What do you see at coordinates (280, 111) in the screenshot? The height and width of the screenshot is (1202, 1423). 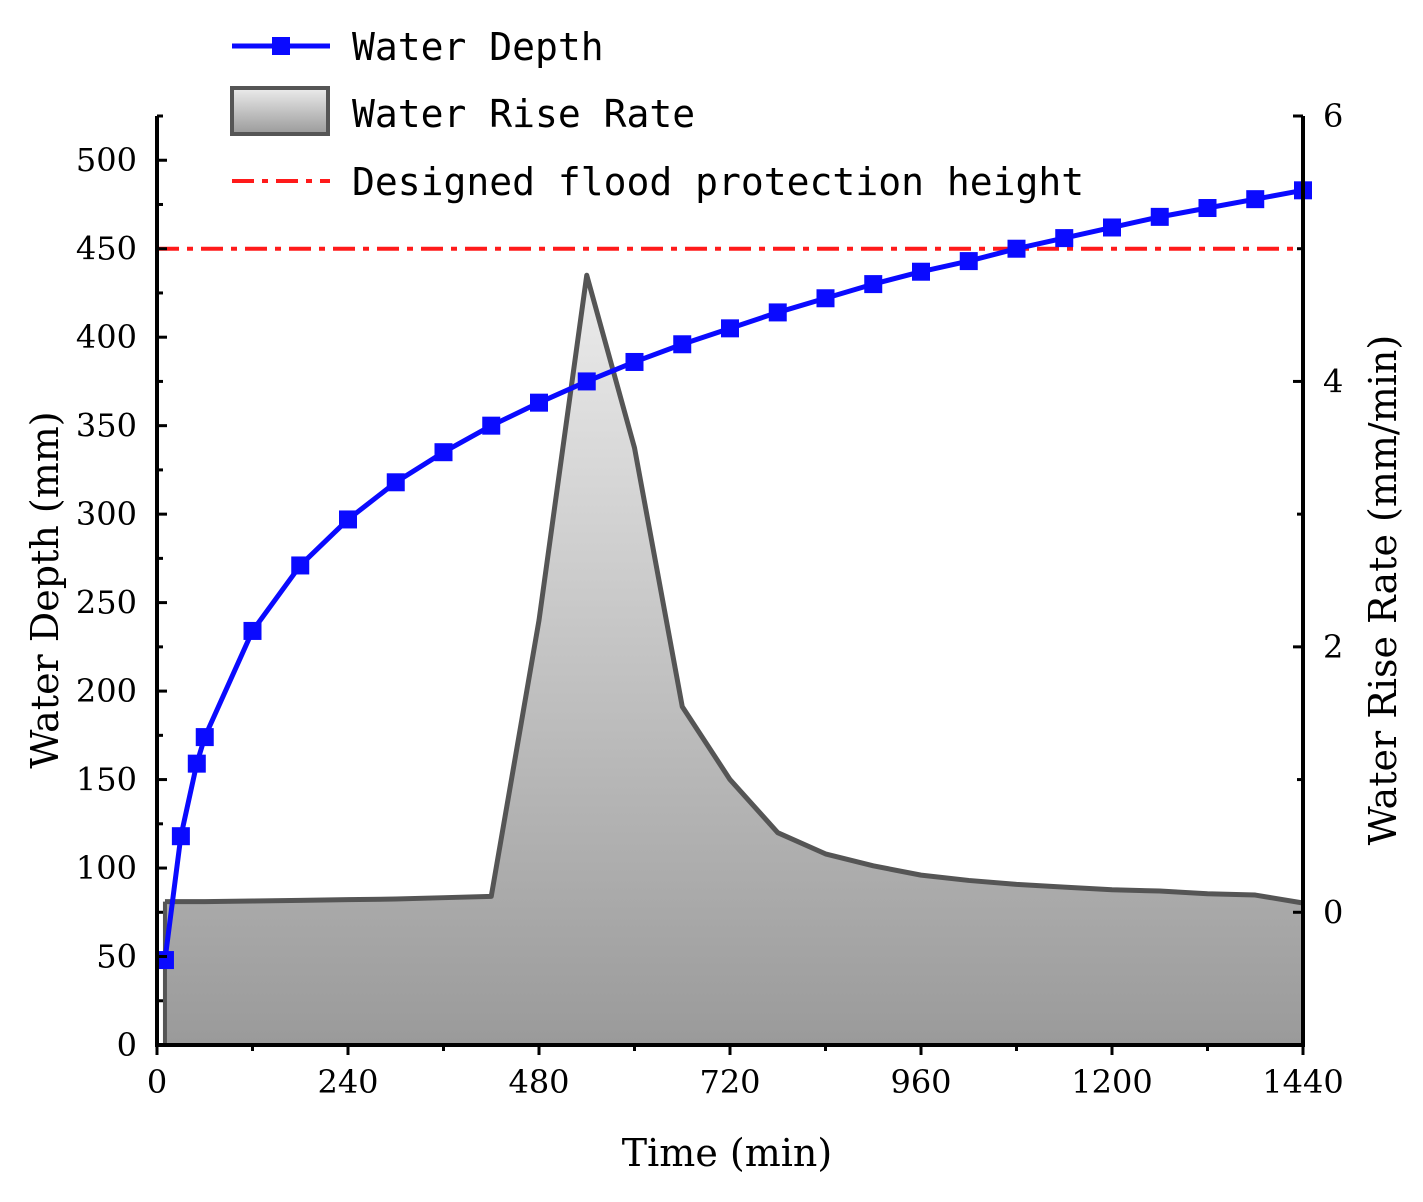 I see `legend-water-rise-rate-swatch` at bounding box center [280, 111].